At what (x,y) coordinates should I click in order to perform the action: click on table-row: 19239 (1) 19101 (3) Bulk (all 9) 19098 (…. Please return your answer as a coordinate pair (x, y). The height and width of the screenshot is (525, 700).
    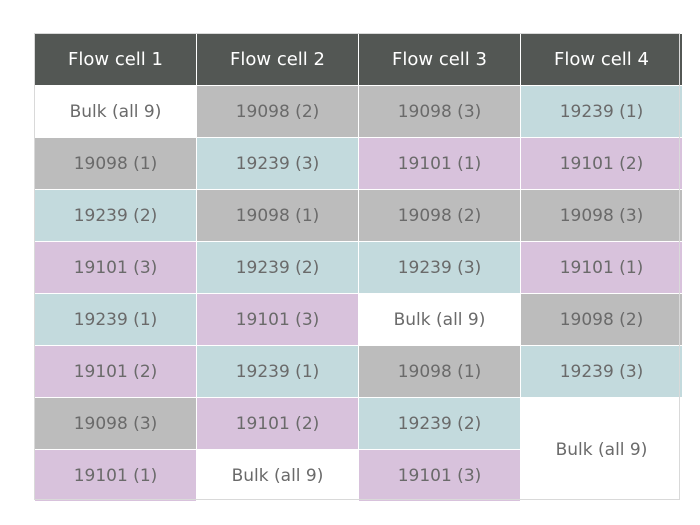
    Looking at the image, I should click on (358, 319).